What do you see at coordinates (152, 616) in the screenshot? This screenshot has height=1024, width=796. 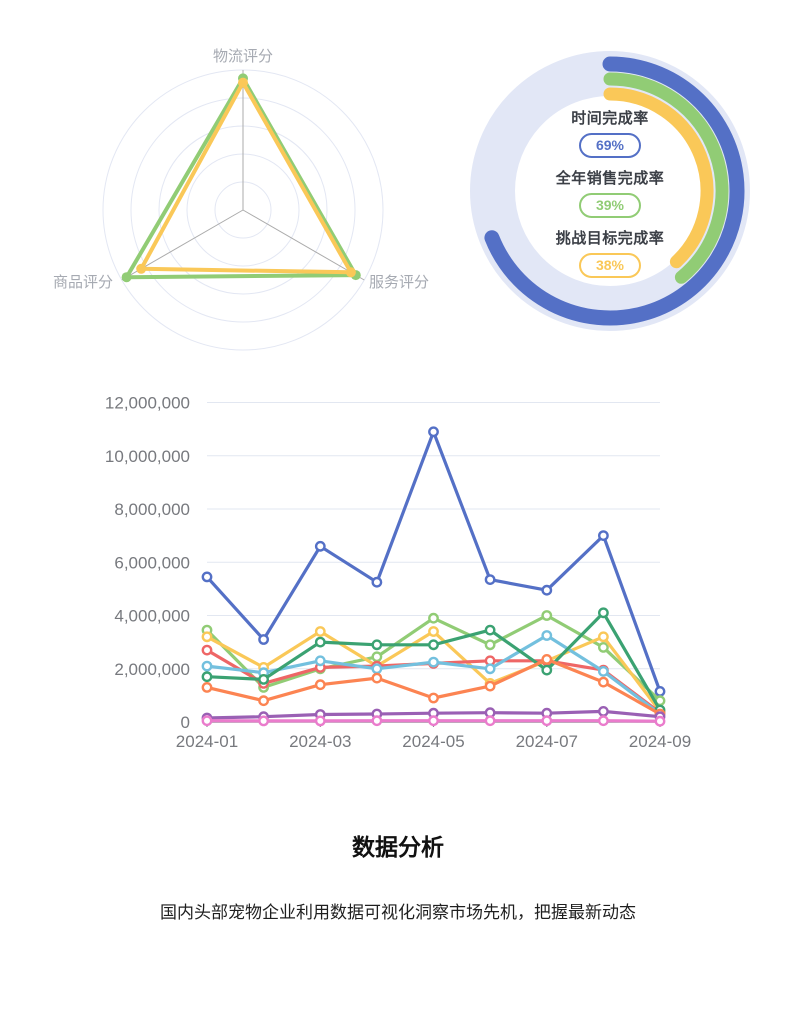 I see `y-axis-label: 4,000,000` at bounding box center [152, 616].